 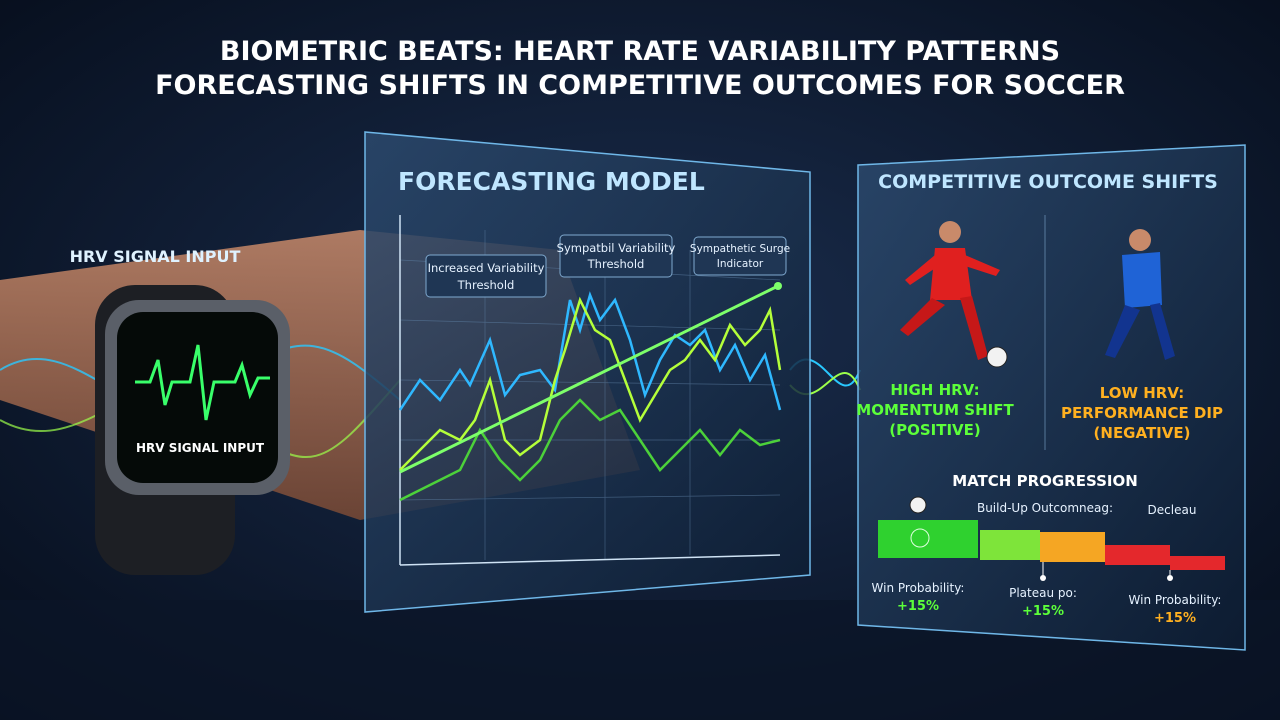 What do you see at coordinates (935, 410) in the screenshot?
I see `high-hrv: MOMENTUM SHIFT` at bounding box center [935, 410].